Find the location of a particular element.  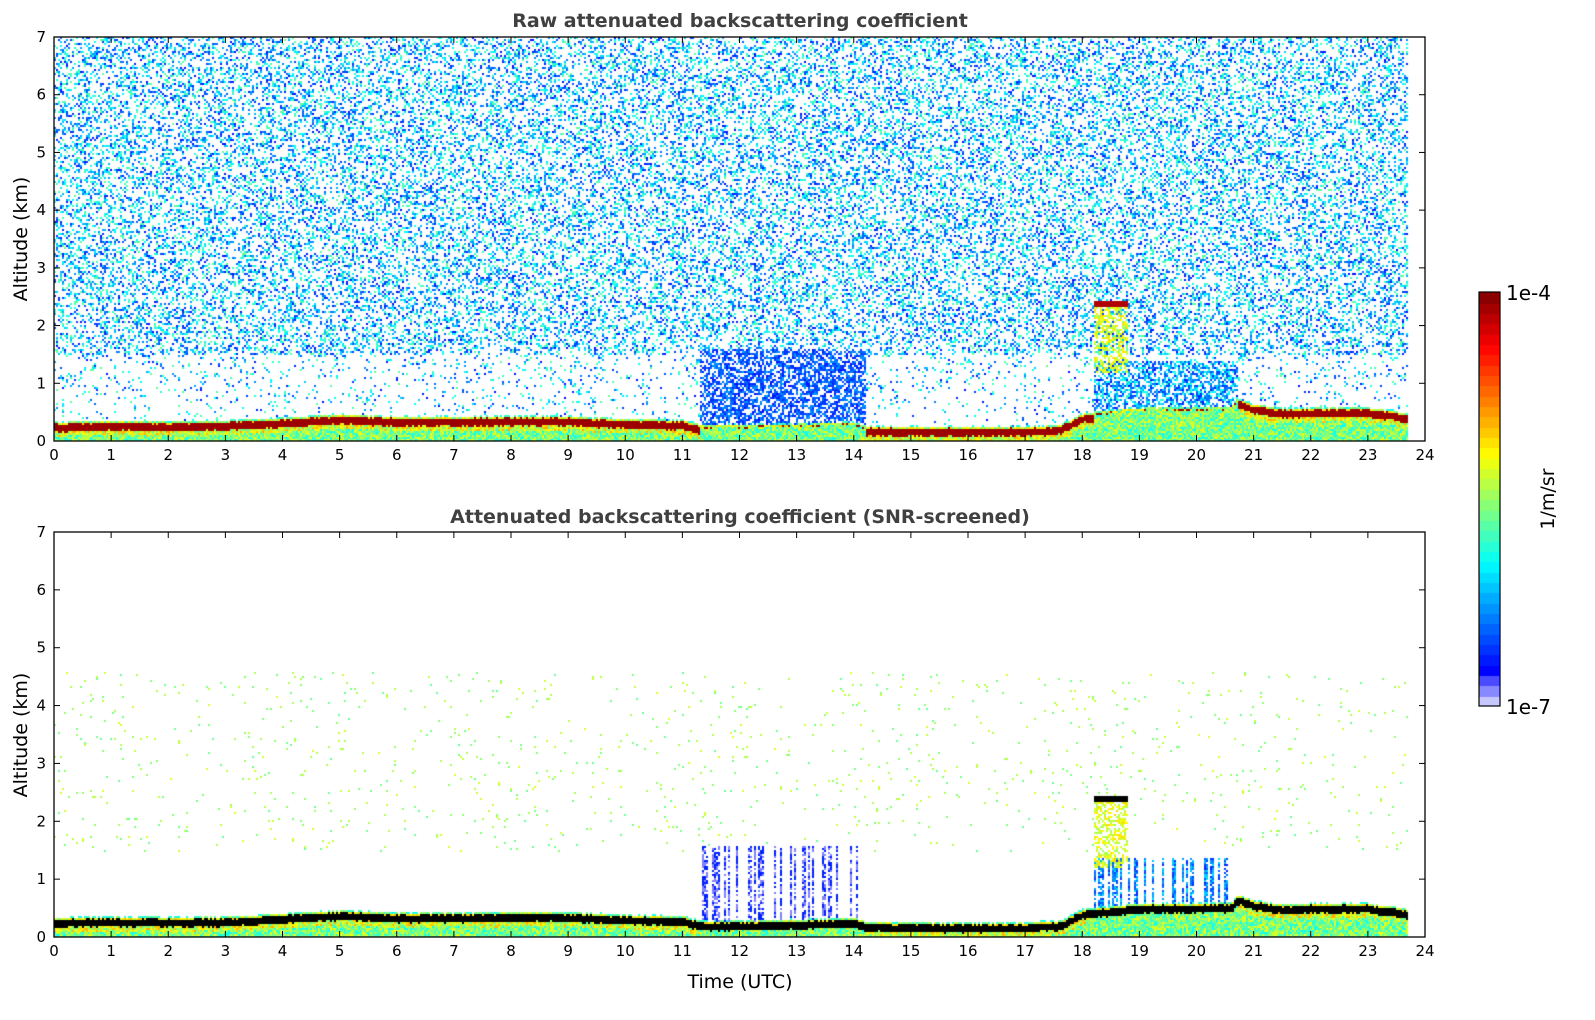

top-y-axis-label: Altitude (km) is located at coordinates (21, 239).